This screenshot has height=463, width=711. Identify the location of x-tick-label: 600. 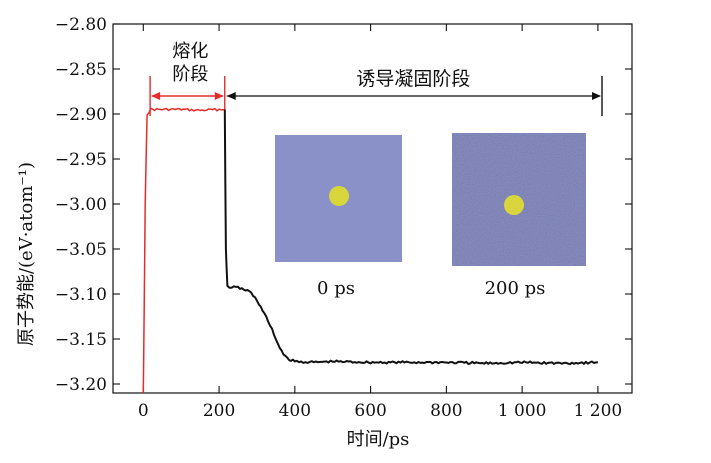
(370, 411).